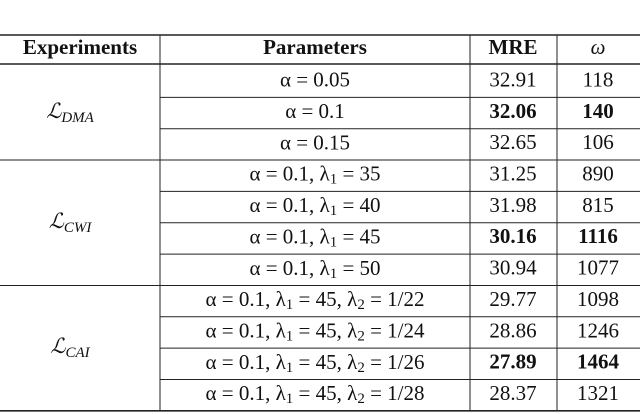  What do you see at coordinates (80, 47) in the screenshot?
I see `header-cell: Experiments` at bounding box center [80, 47].